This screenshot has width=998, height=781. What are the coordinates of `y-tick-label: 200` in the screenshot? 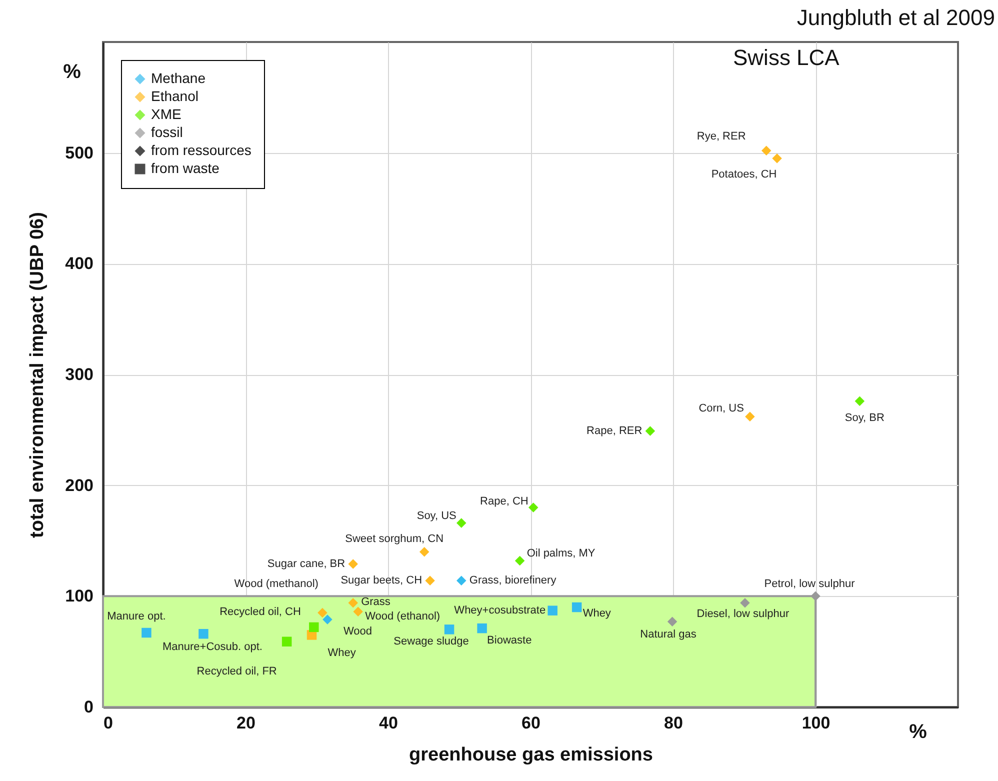 It's located at (79, 485).